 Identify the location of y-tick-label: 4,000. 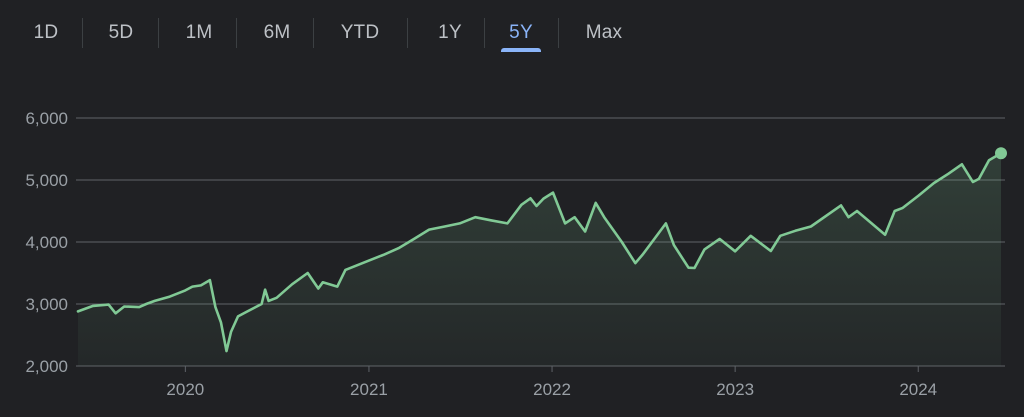
(46, 242).